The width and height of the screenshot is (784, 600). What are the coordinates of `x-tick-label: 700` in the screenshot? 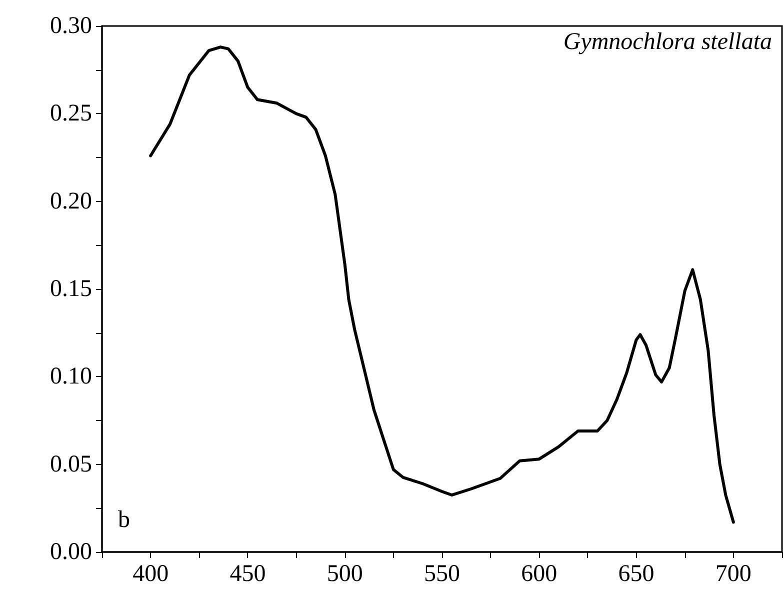 It's located at (733, 574).